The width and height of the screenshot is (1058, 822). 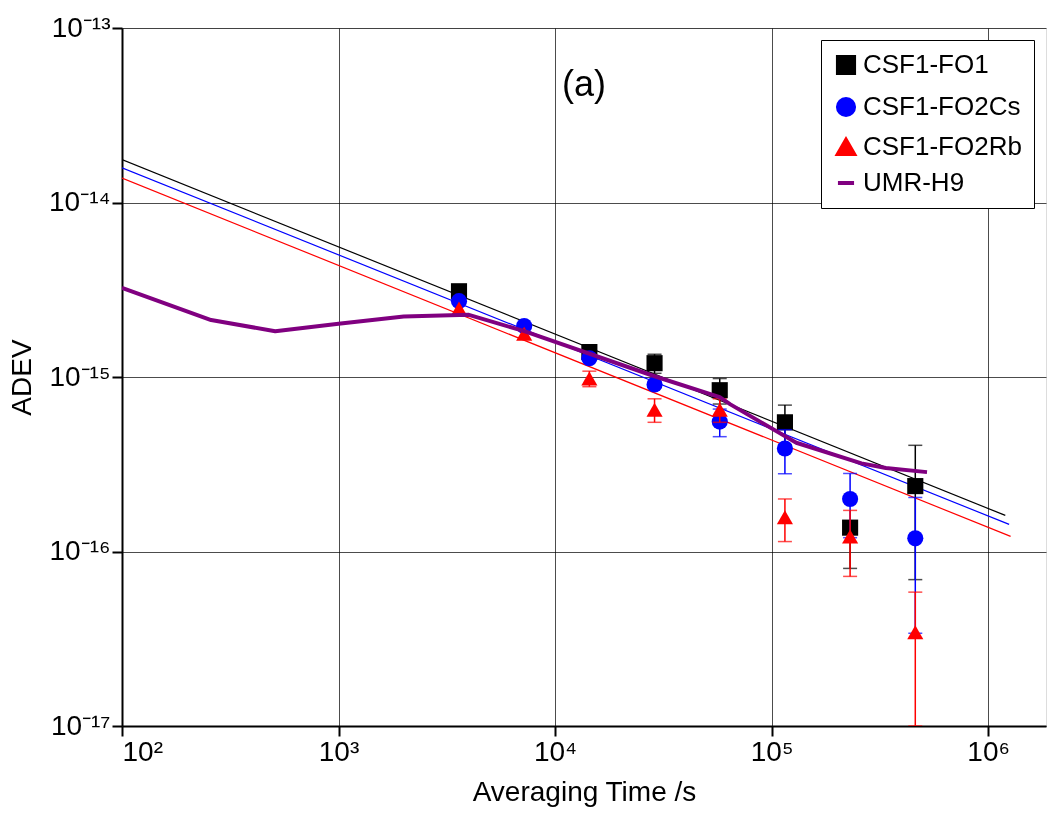 What do you see at coordinates (914, 182) in the screenshot?
I see `legend-label: UMR-H9` at bounding box center [914, 182].